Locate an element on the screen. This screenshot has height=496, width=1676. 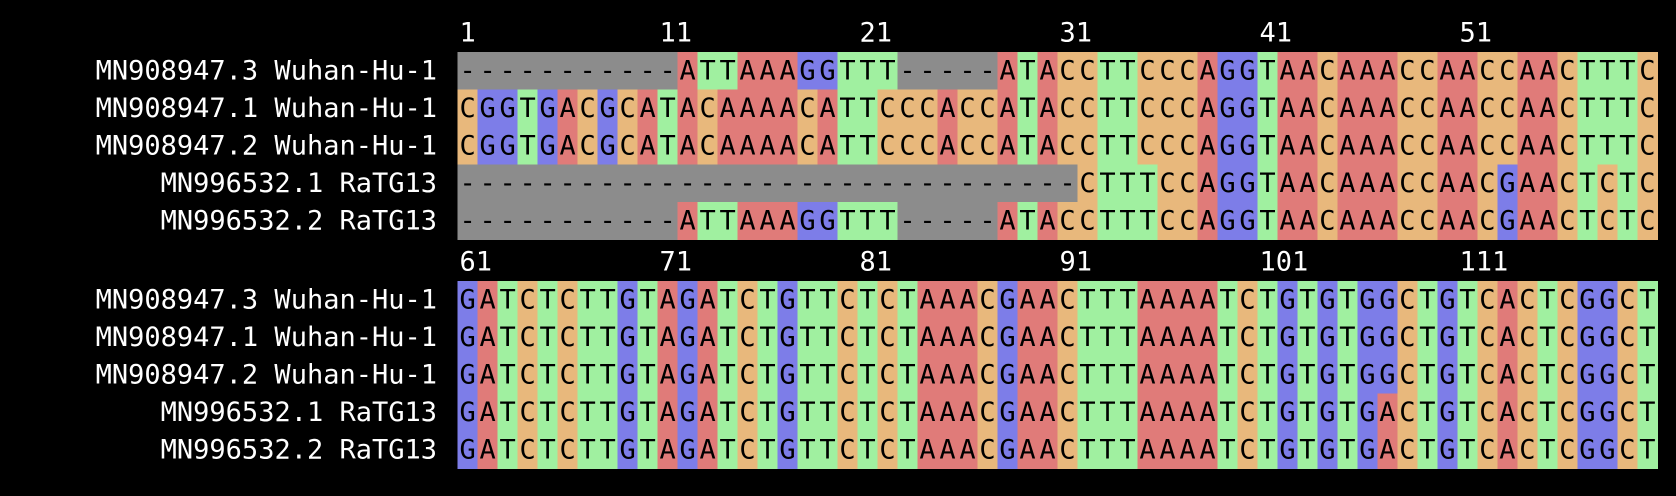
sequence-name: MN908947.1 Wuhan-Hu-1 is located at coordinates (266, 337).